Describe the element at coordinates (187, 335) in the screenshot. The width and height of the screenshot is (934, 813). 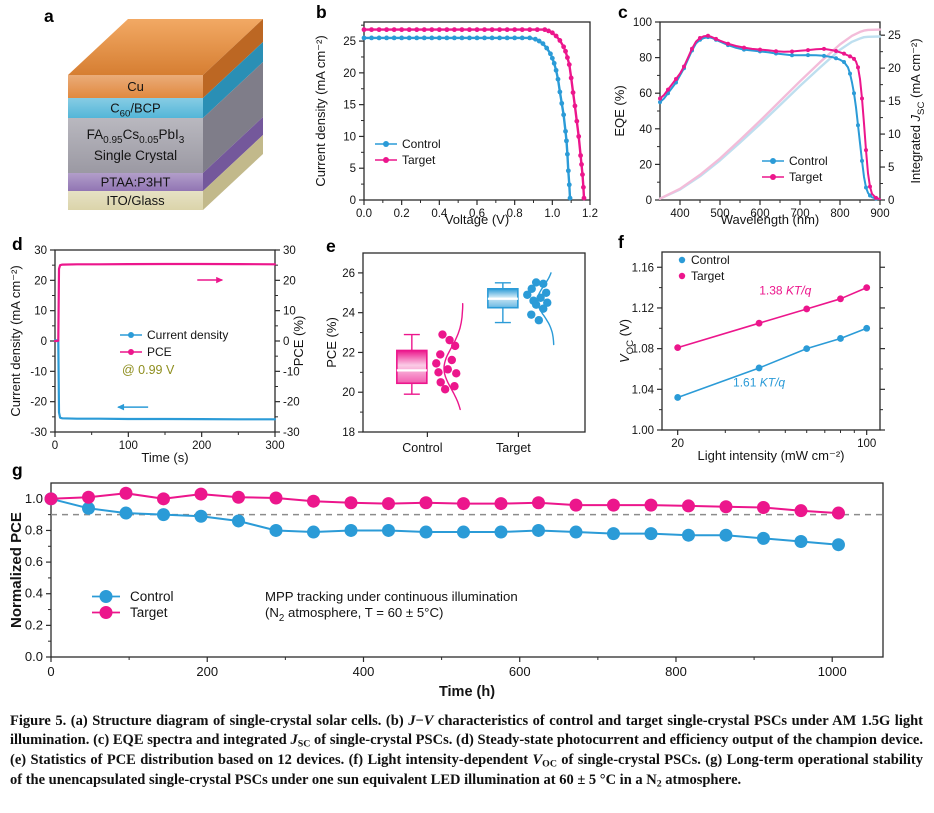
I see `svg-text: Current density` at that location.